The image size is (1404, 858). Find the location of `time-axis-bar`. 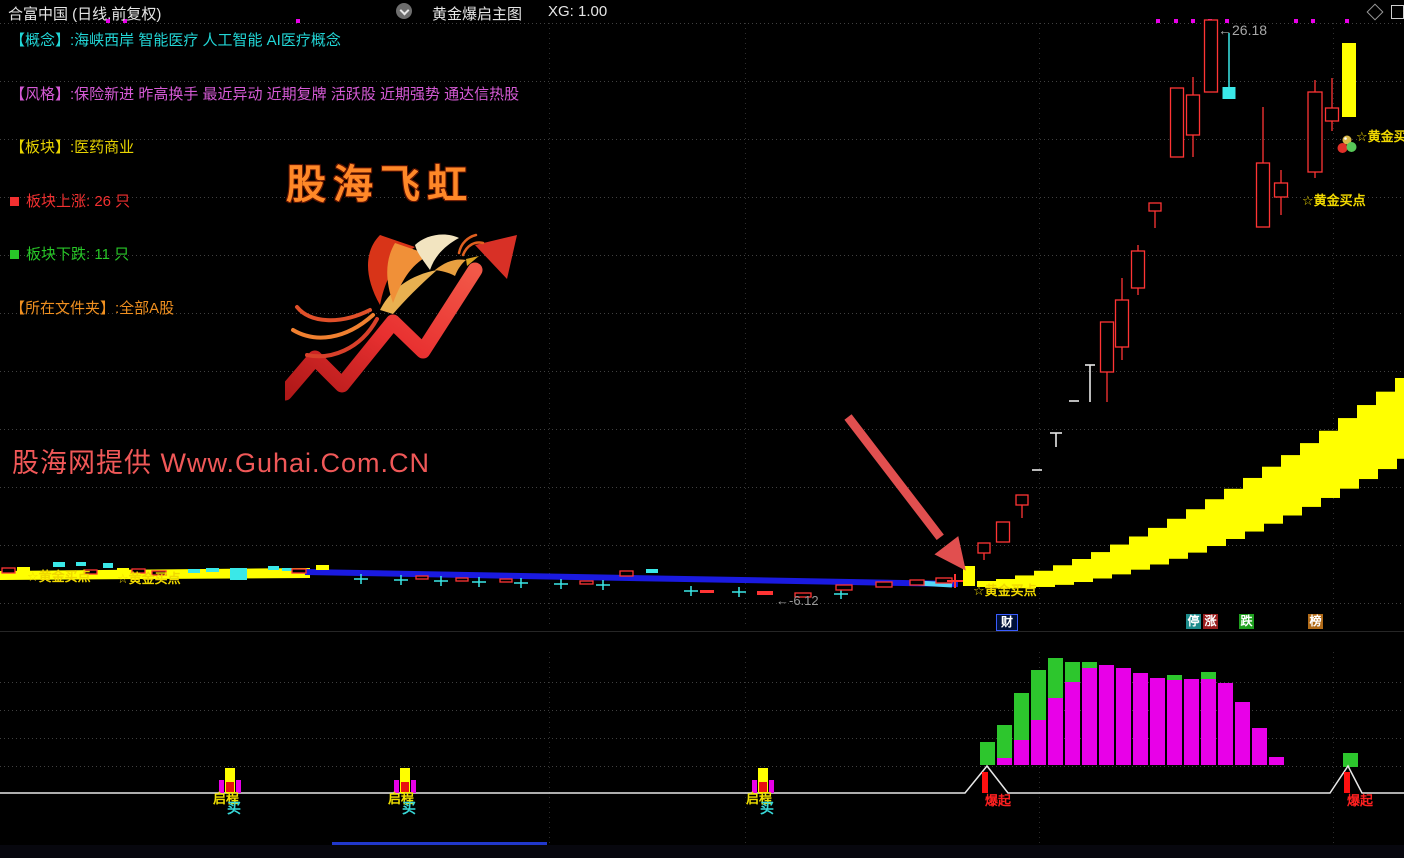

time-axis-bar is located at coordinates (702, 851).